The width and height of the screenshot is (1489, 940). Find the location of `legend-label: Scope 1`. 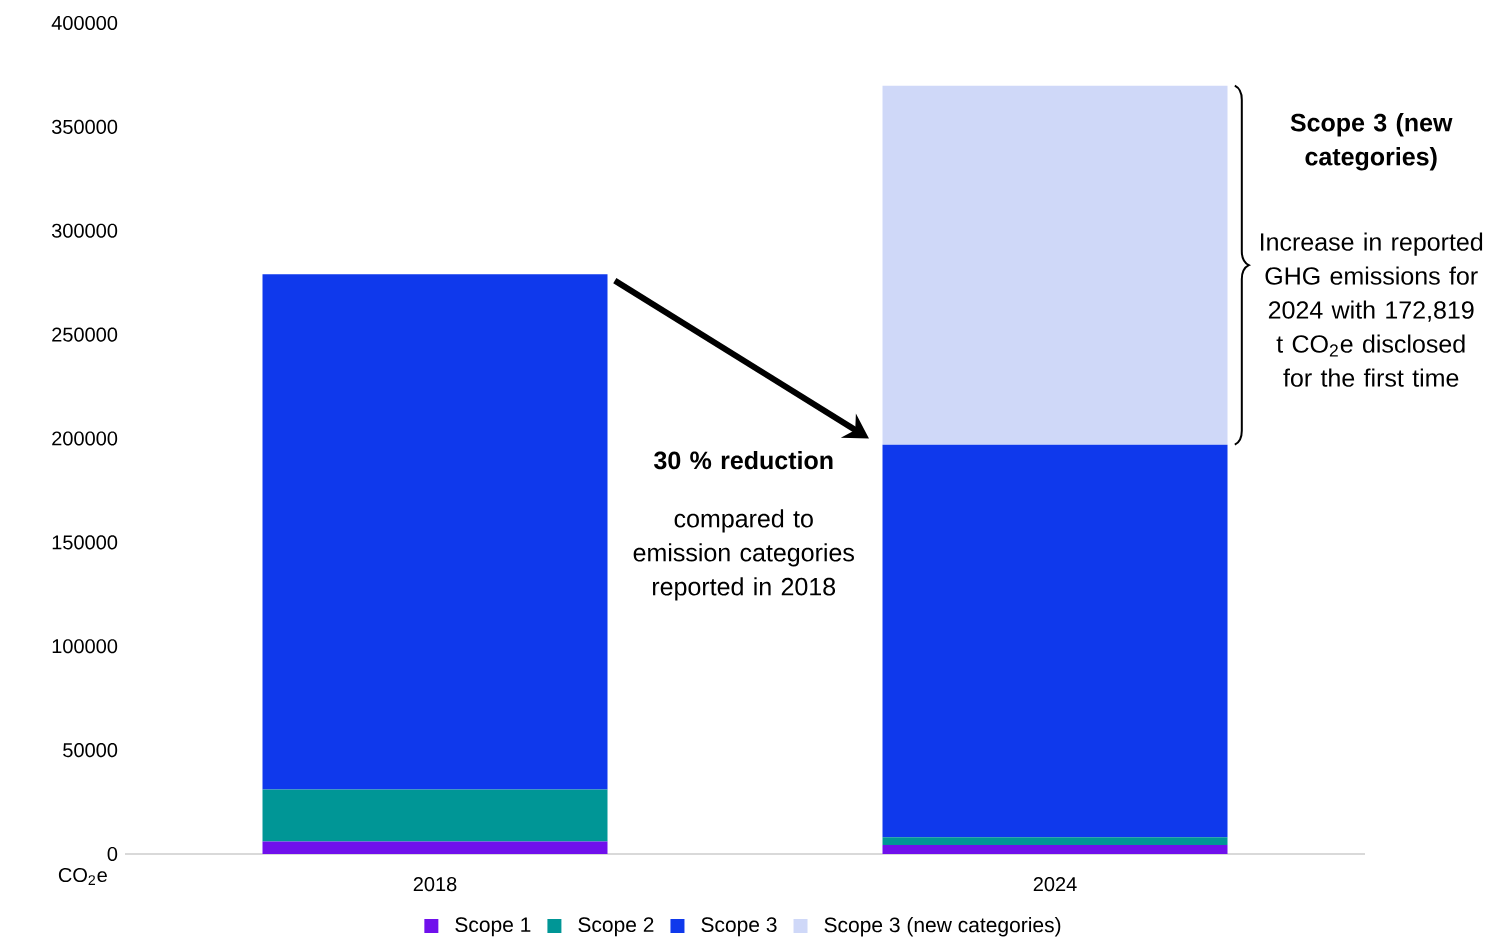

legend-label: Scope 1 is located at coordinates (493, 927).